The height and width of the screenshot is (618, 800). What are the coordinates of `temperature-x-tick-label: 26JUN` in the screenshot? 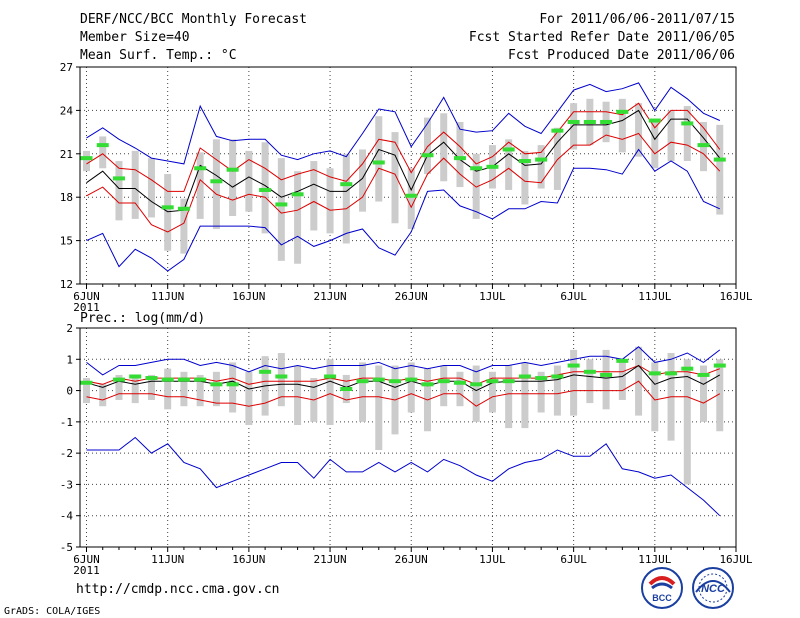 It's located at (411, 296).